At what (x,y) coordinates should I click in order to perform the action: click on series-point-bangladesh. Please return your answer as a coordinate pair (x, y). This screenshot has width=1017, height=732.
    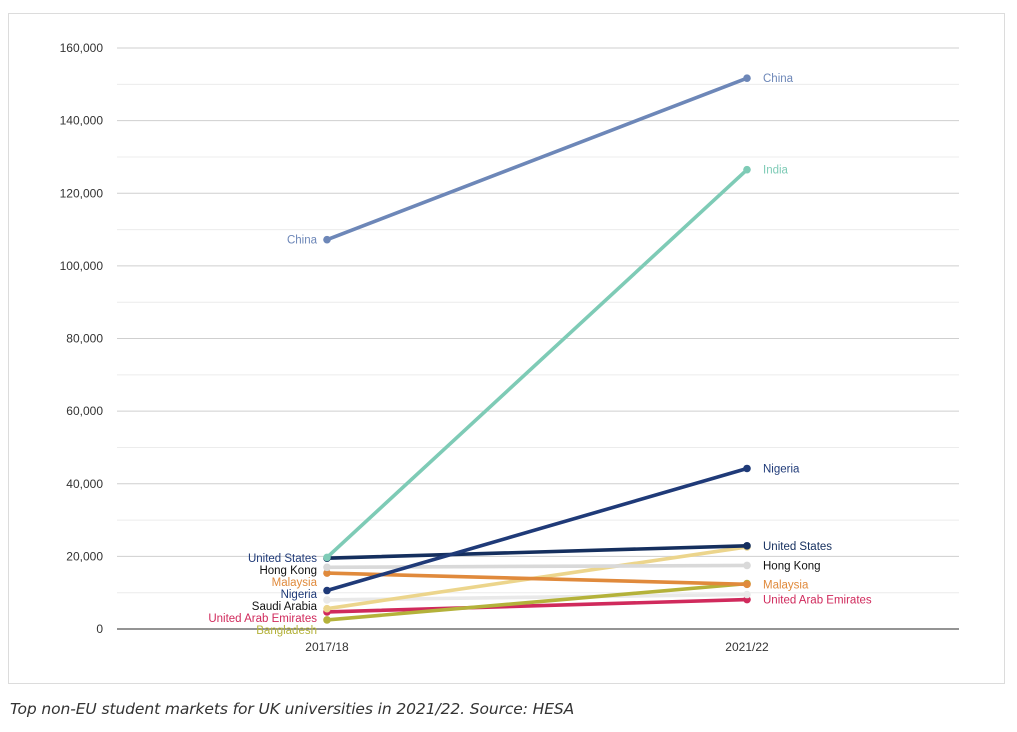
    Looking at the image, I should click on (327, 620).